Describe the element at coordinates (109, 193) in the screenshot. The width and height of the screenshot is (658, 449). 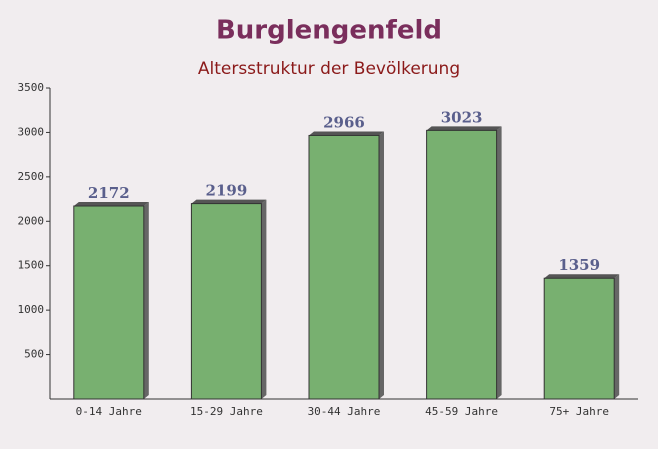
I see `value-label: 2172` at that location.